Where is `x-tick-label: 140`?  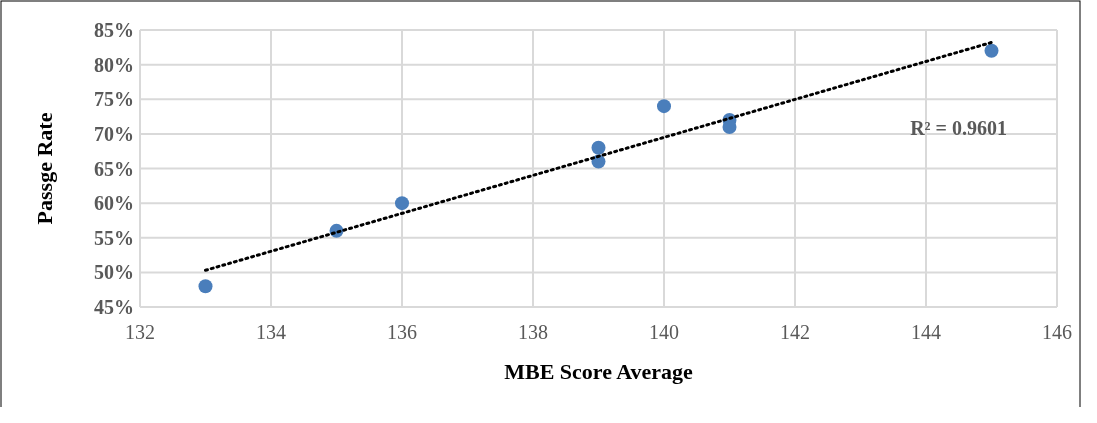 x-tick-label: 140 is located at coordinates (664, 332).